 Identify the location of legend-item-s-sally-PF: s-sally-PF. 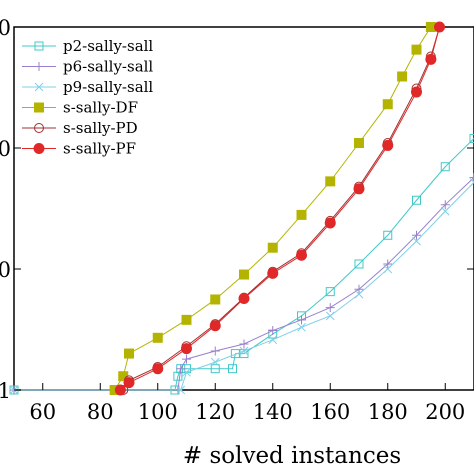
(79, 149).